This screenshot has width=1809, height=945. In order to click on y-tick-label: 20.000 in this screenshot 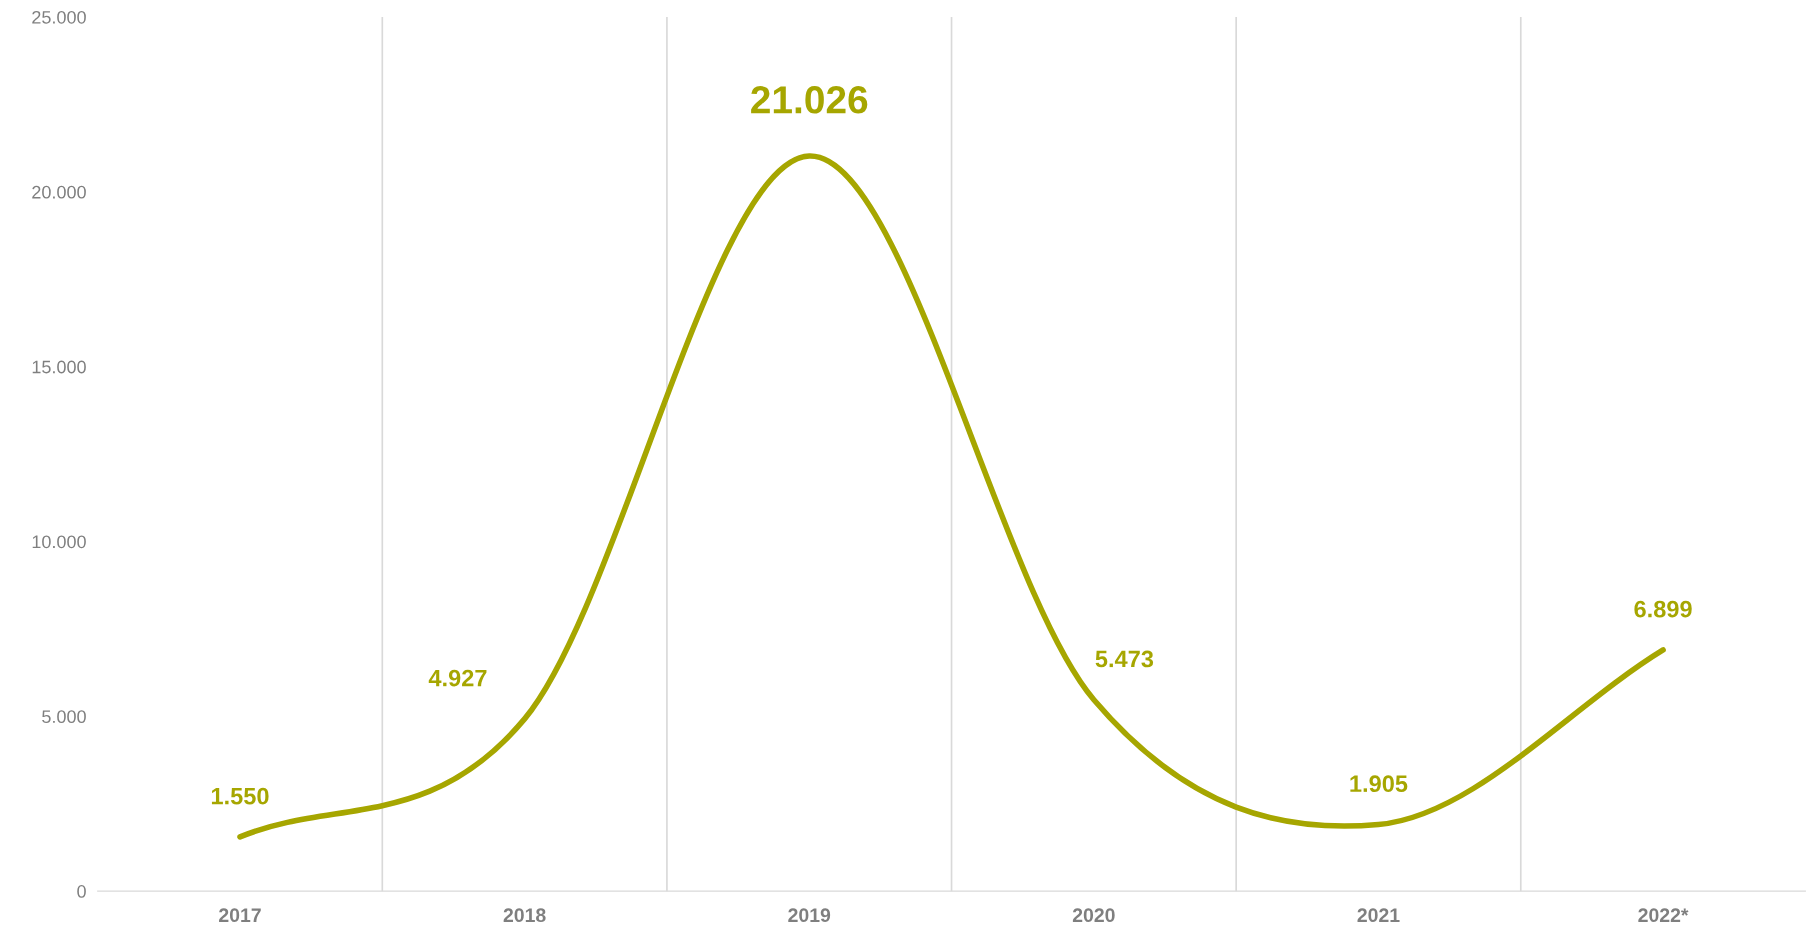, I will do `click(59, 192)`.